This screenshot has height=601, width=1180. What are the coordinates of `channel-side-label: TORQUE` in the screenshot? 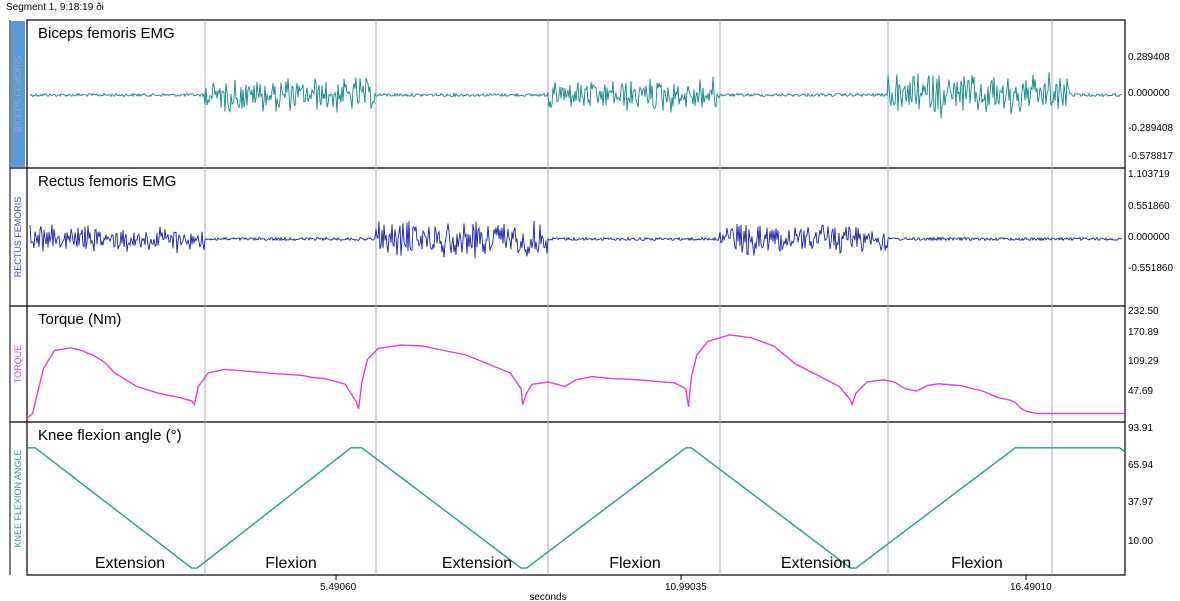 It's located at (18, 364).